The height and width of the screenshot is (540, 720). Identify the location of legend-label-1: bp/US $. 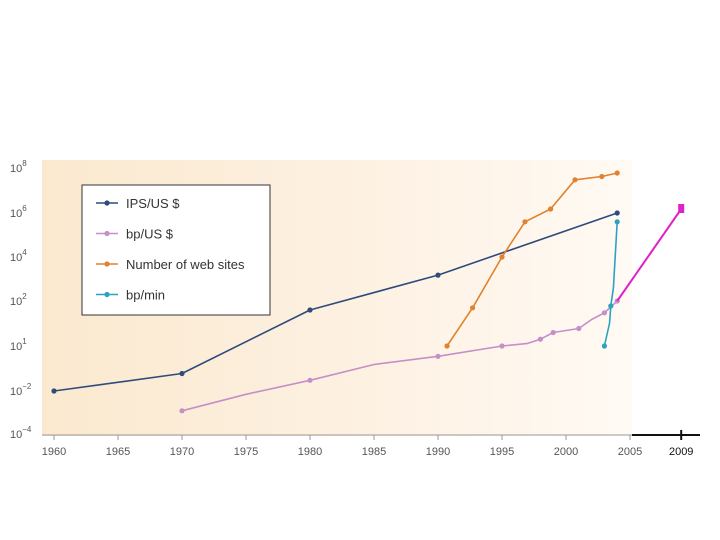
(150, 234).